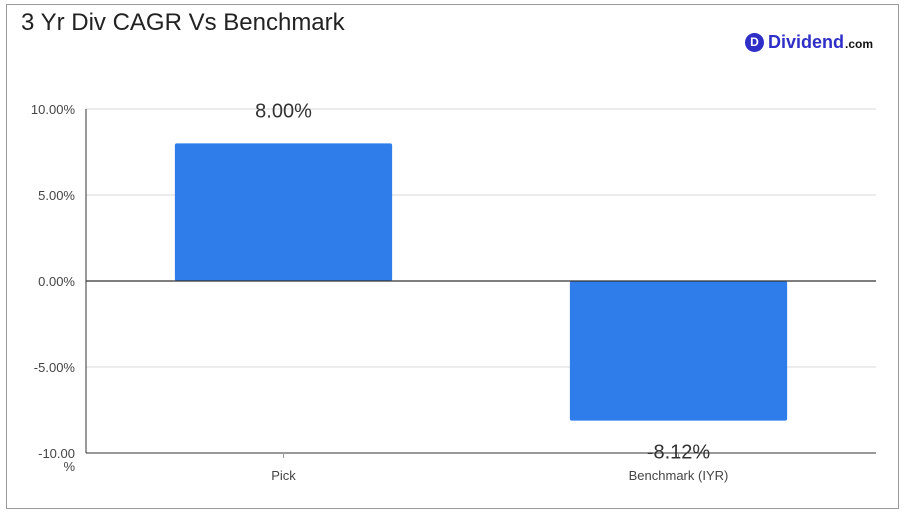 The height and width of the screenshot is (516, 907). Describe the element at coordinates (283, 475) in the screenshot. I see `x-tick-label: Pick` at that location.